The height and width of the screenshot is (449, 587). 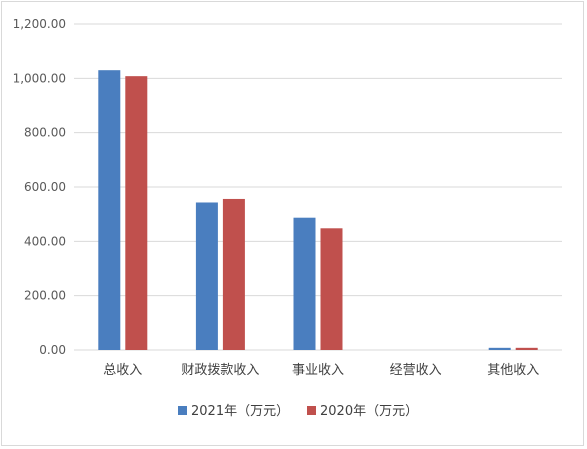 I want to click on legend: 2021年（万元） 2020年（万元）, so click(x=298, y=411).